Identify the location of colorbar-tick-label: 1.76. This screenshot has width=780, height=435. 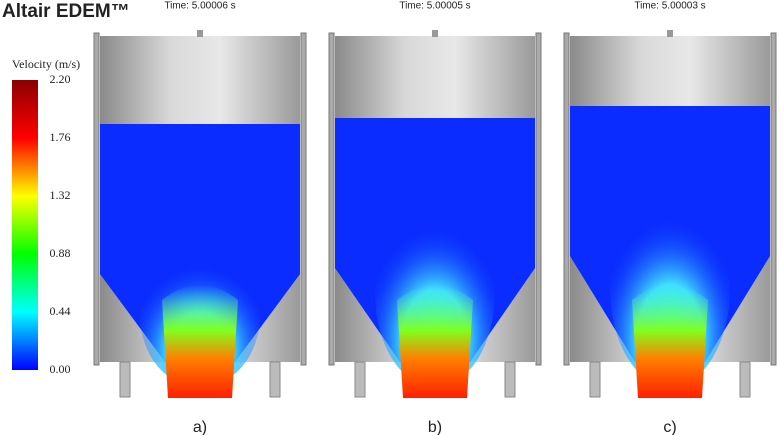
(60, 137).